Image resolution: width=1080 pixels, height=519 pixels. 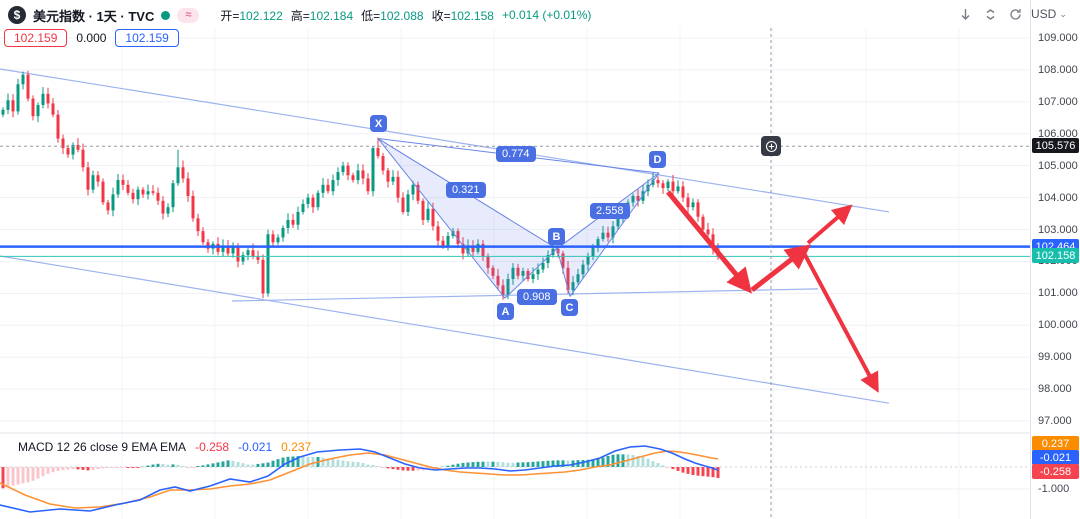 What do you see at coordinates (147, 38) in the screenshot?
I see `buy-price-button: 102.159` at bounding box center [147, 38].